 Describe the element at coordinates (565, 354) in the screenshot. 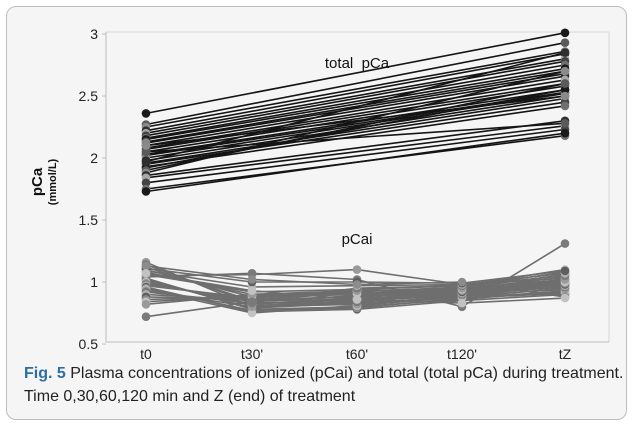

I see `x-tick-label: tZ` at that location.